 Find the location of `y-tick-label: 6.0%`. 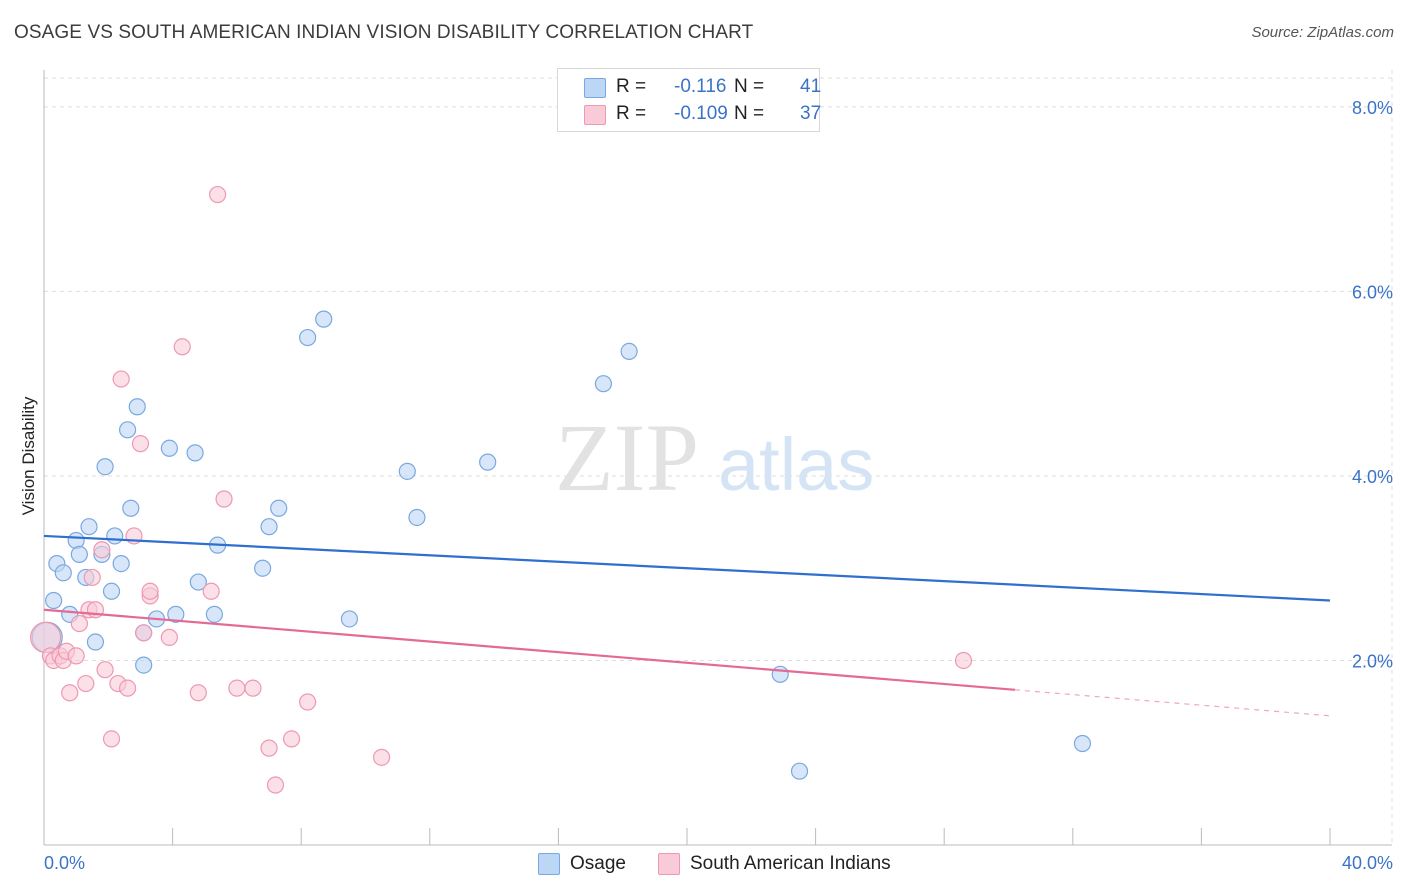

y-tick-label: 6.0% is located at coordinates (1372, 292).